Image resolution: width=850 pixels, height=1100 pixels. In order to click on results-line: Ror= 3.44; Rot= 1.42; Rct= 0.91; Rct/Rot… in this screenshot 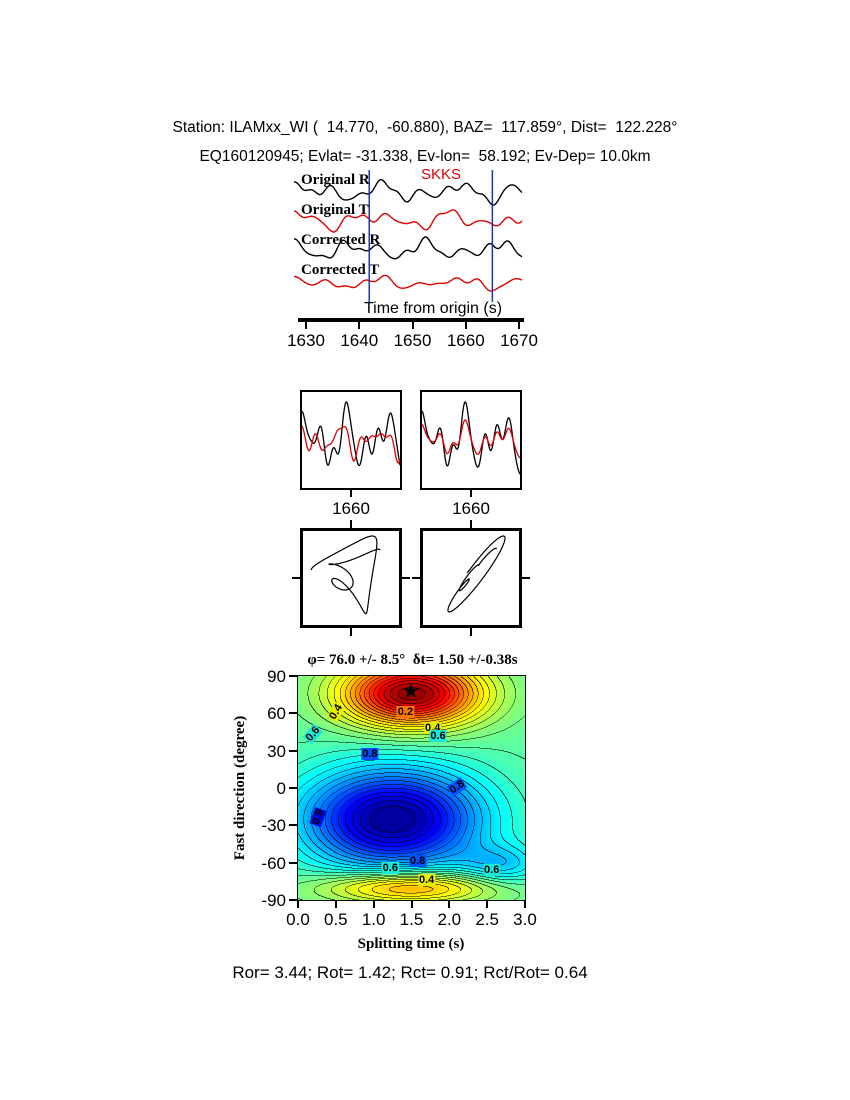, I will do `click(410, 972)`.